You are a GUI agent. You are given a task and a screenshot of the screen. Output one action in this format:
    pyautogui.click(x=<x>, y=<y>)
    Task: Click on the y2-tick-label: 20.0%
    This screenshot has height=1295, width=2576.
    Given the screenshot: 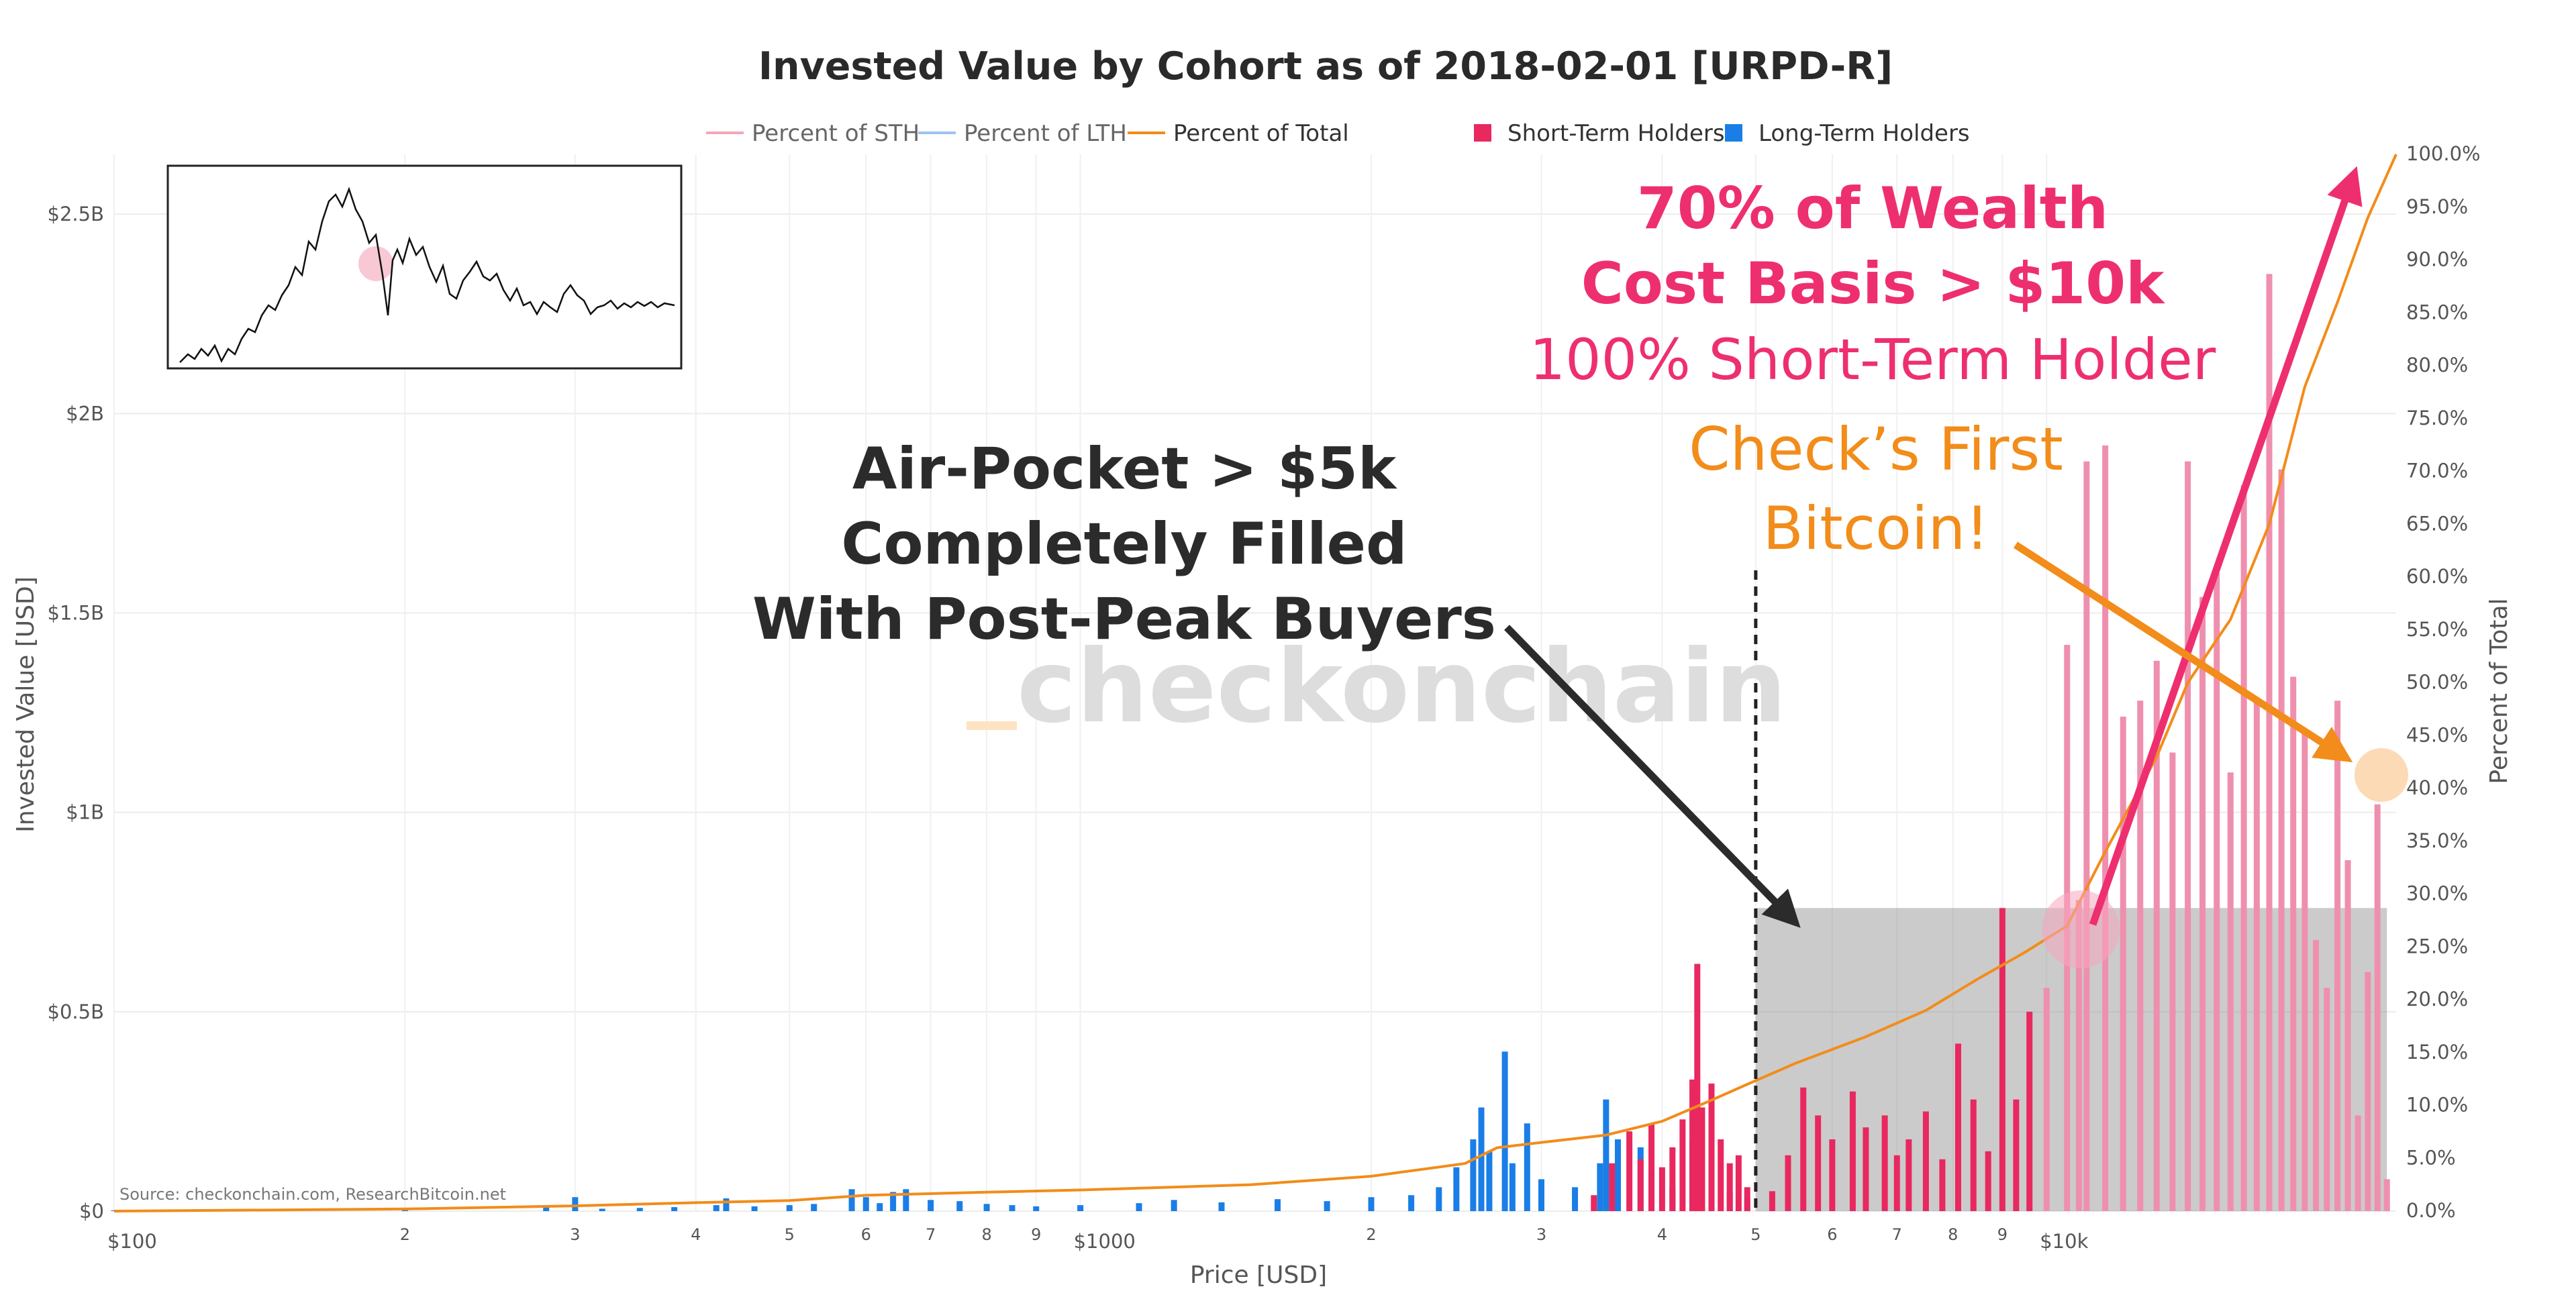 What is the action you would take?
    pyautogui.click(x=2437, y=999)
    